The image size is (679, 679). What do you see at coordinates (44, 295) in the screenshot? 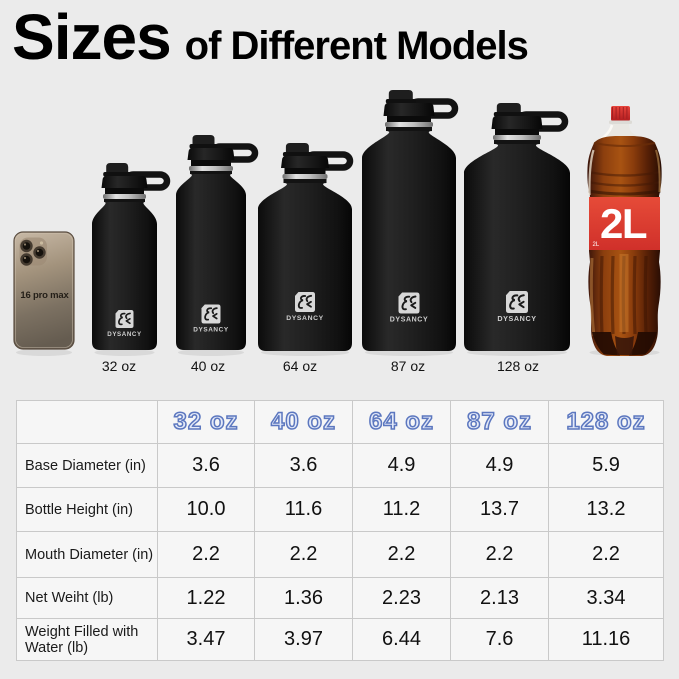
I see `svg-text: 16 pro max` at bounding box center [44, 295].